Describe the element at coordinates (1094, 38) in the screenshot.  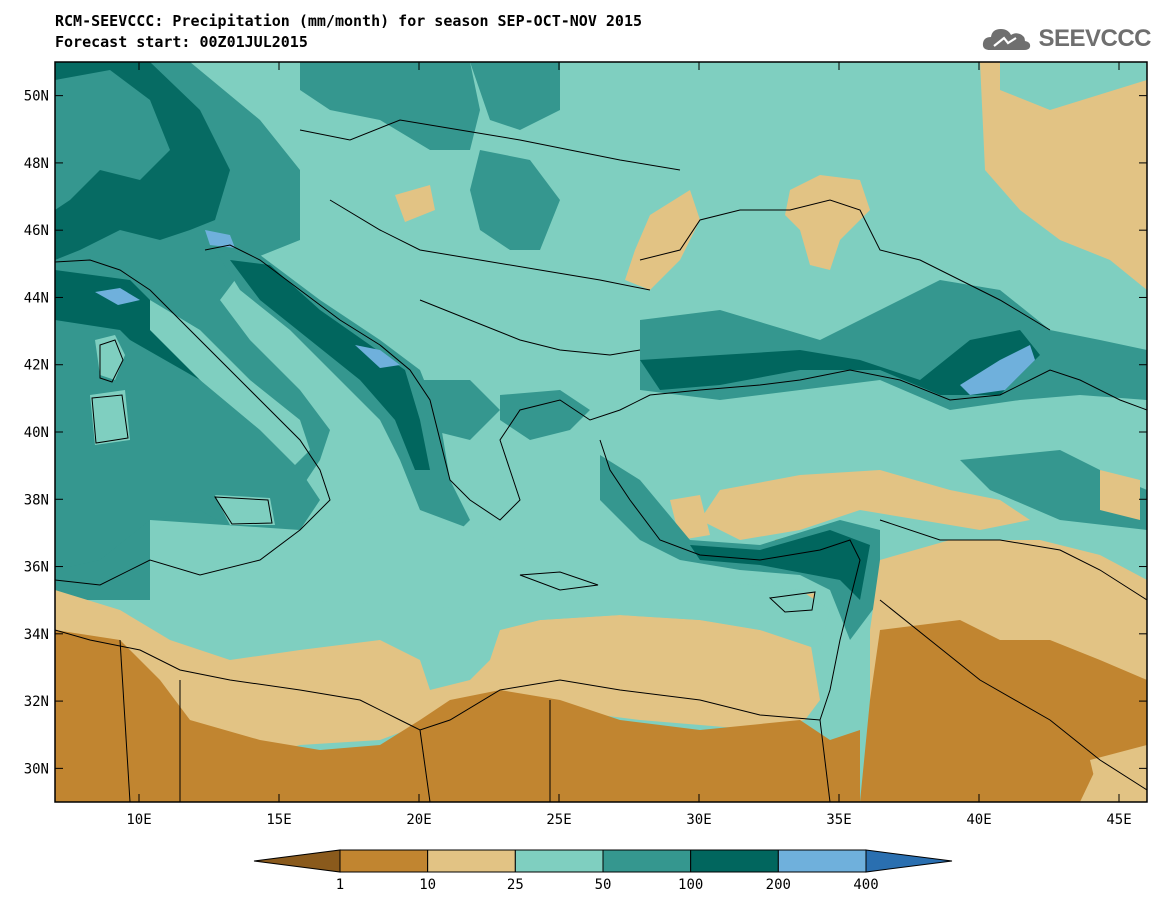
I see `logo-text: SEEVCCC` at that location.